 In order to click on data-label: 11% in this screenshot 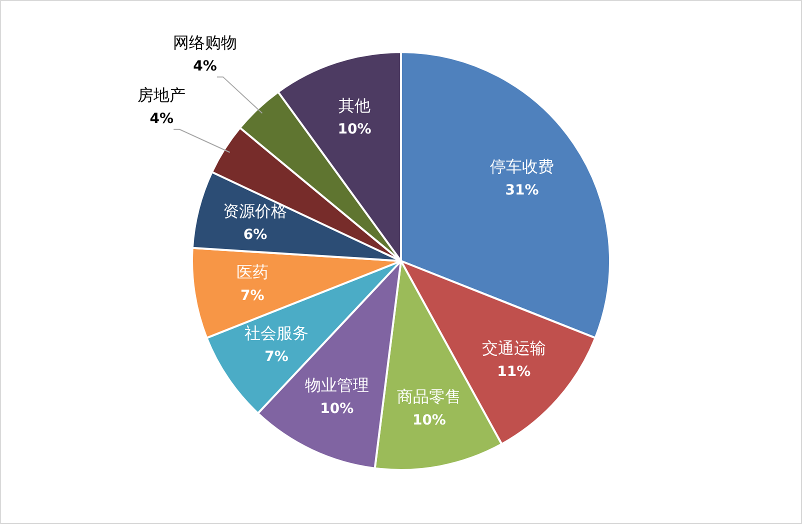, I will do `click(514, 372)`.